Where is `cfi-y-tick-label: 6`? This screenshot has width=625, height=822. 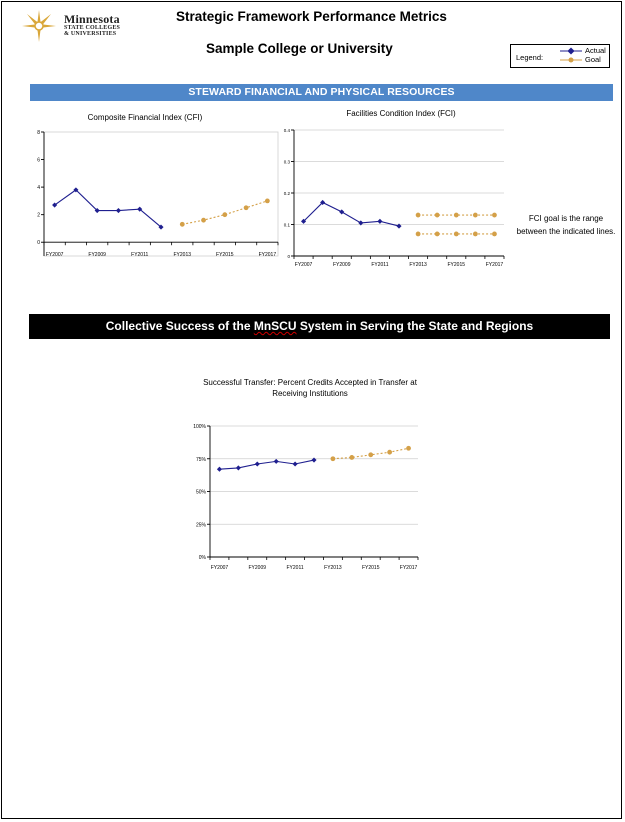
cfi-y-tick-label: 6 is located at coordinates (38, 161).